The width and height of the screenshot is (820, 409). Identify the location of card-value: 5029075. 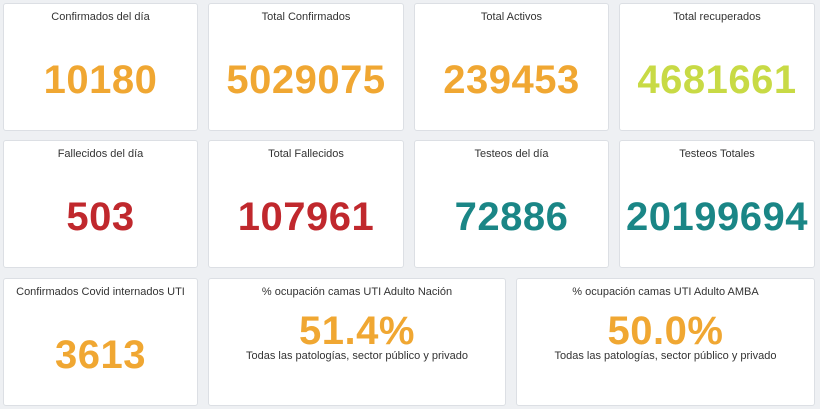
(306, 80).